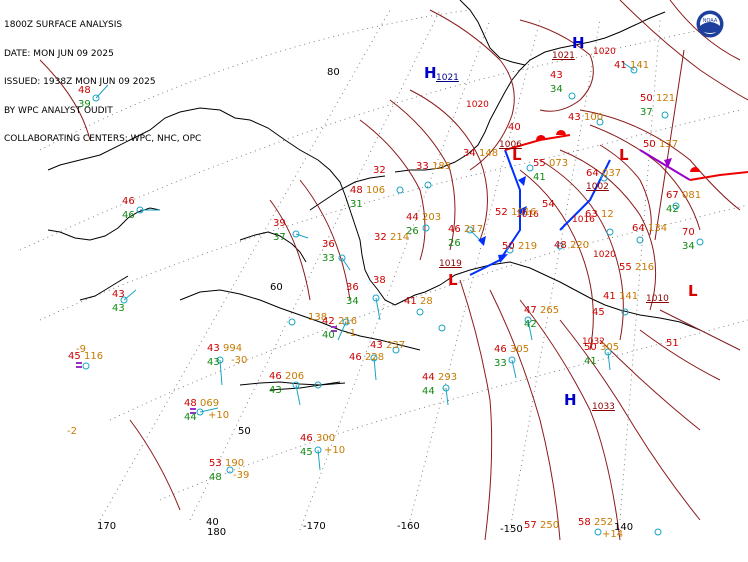  What do you see at coordinates (432, 217) in the screenshot?
I see `station-p: 203` at bounding box center [432, 217].